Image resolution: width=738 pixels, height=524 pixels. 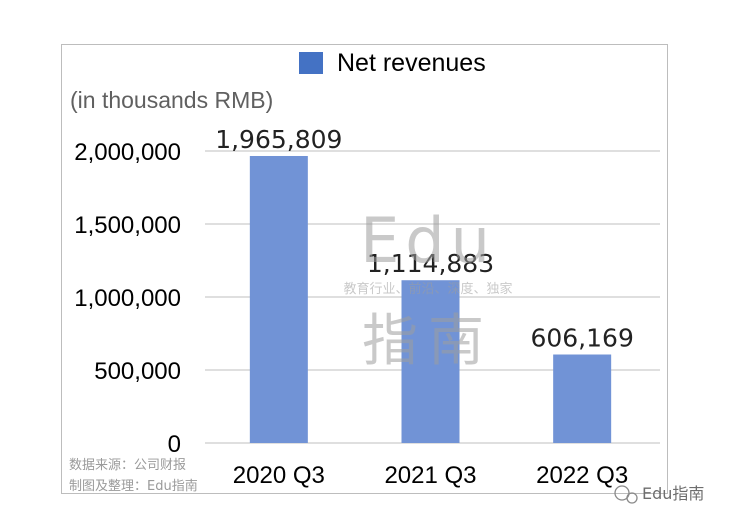 I want to click on x-tick-labels: 2020 Q3 2021 Q3 2022 Q3, so click(x=430, y=475).